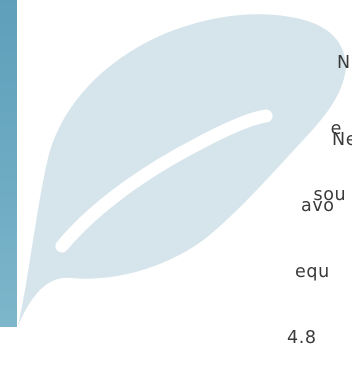  I want to click on text-line: N, so click(344, 63).